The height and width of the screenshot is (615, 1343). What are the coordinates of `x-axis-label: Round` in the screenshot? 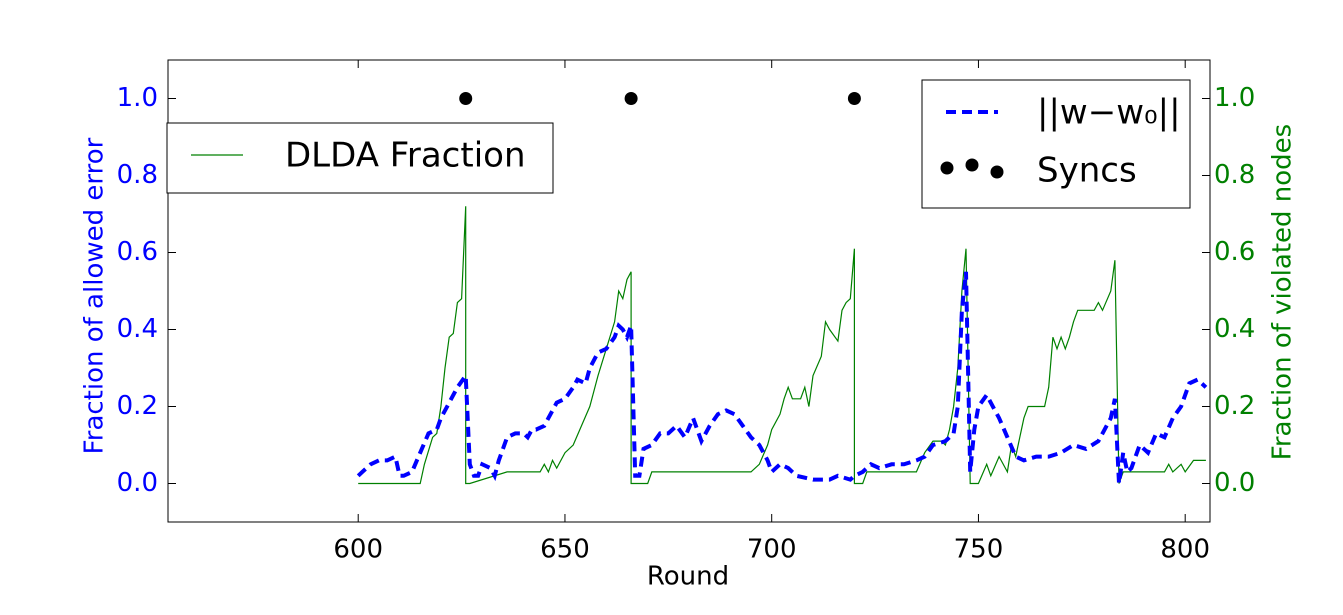 It's located at (688, 577).